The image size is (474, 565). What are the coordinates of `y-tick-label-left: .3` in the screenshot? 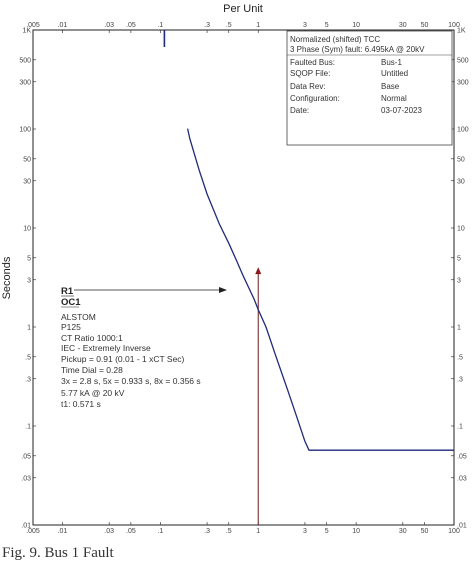 It's located at (28, 379).